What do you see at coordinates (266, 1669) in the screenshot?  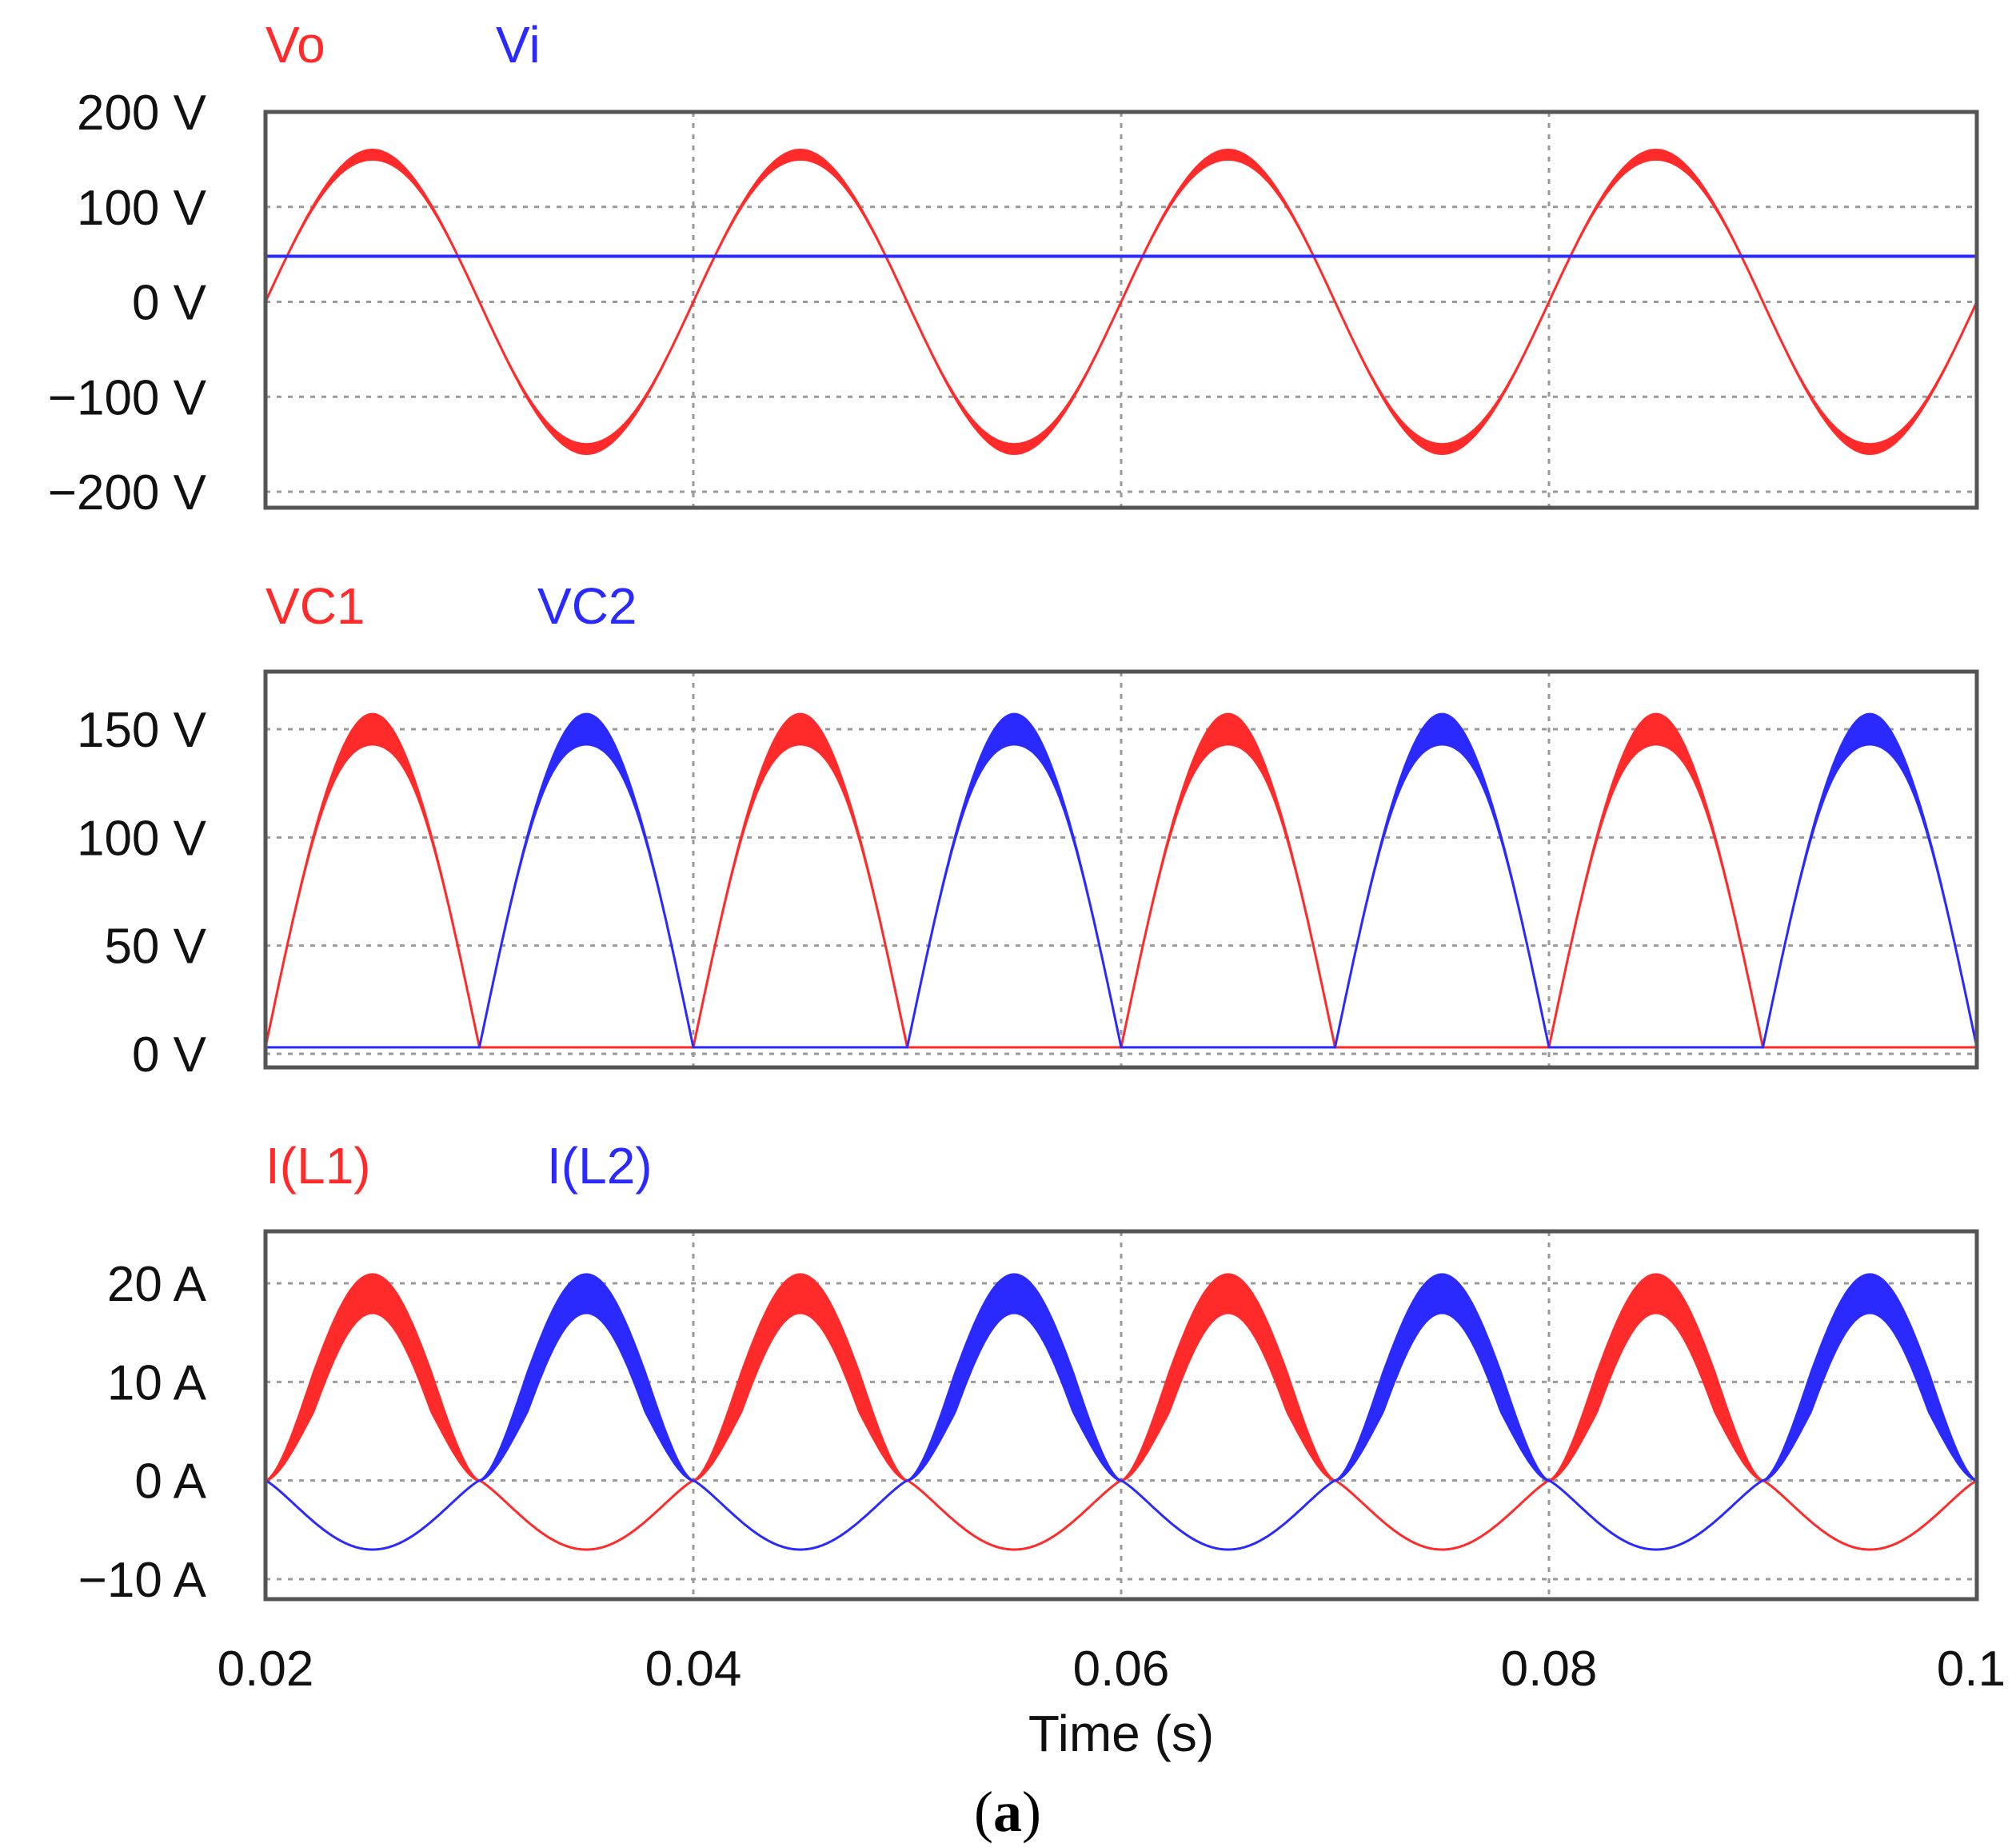 I see `x-tick-label: 0.02` at bounding box center [266, 1669].